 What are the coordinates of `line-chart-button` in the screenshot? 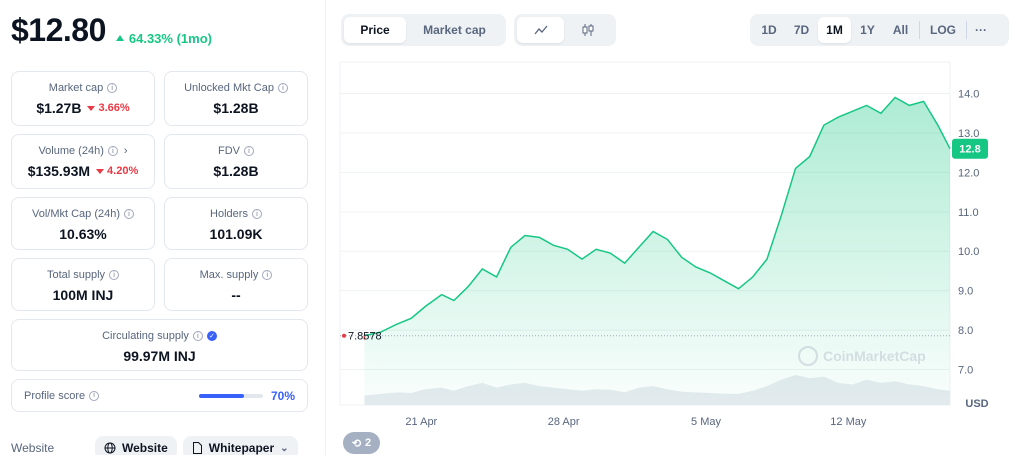 It's located at (540, 30).